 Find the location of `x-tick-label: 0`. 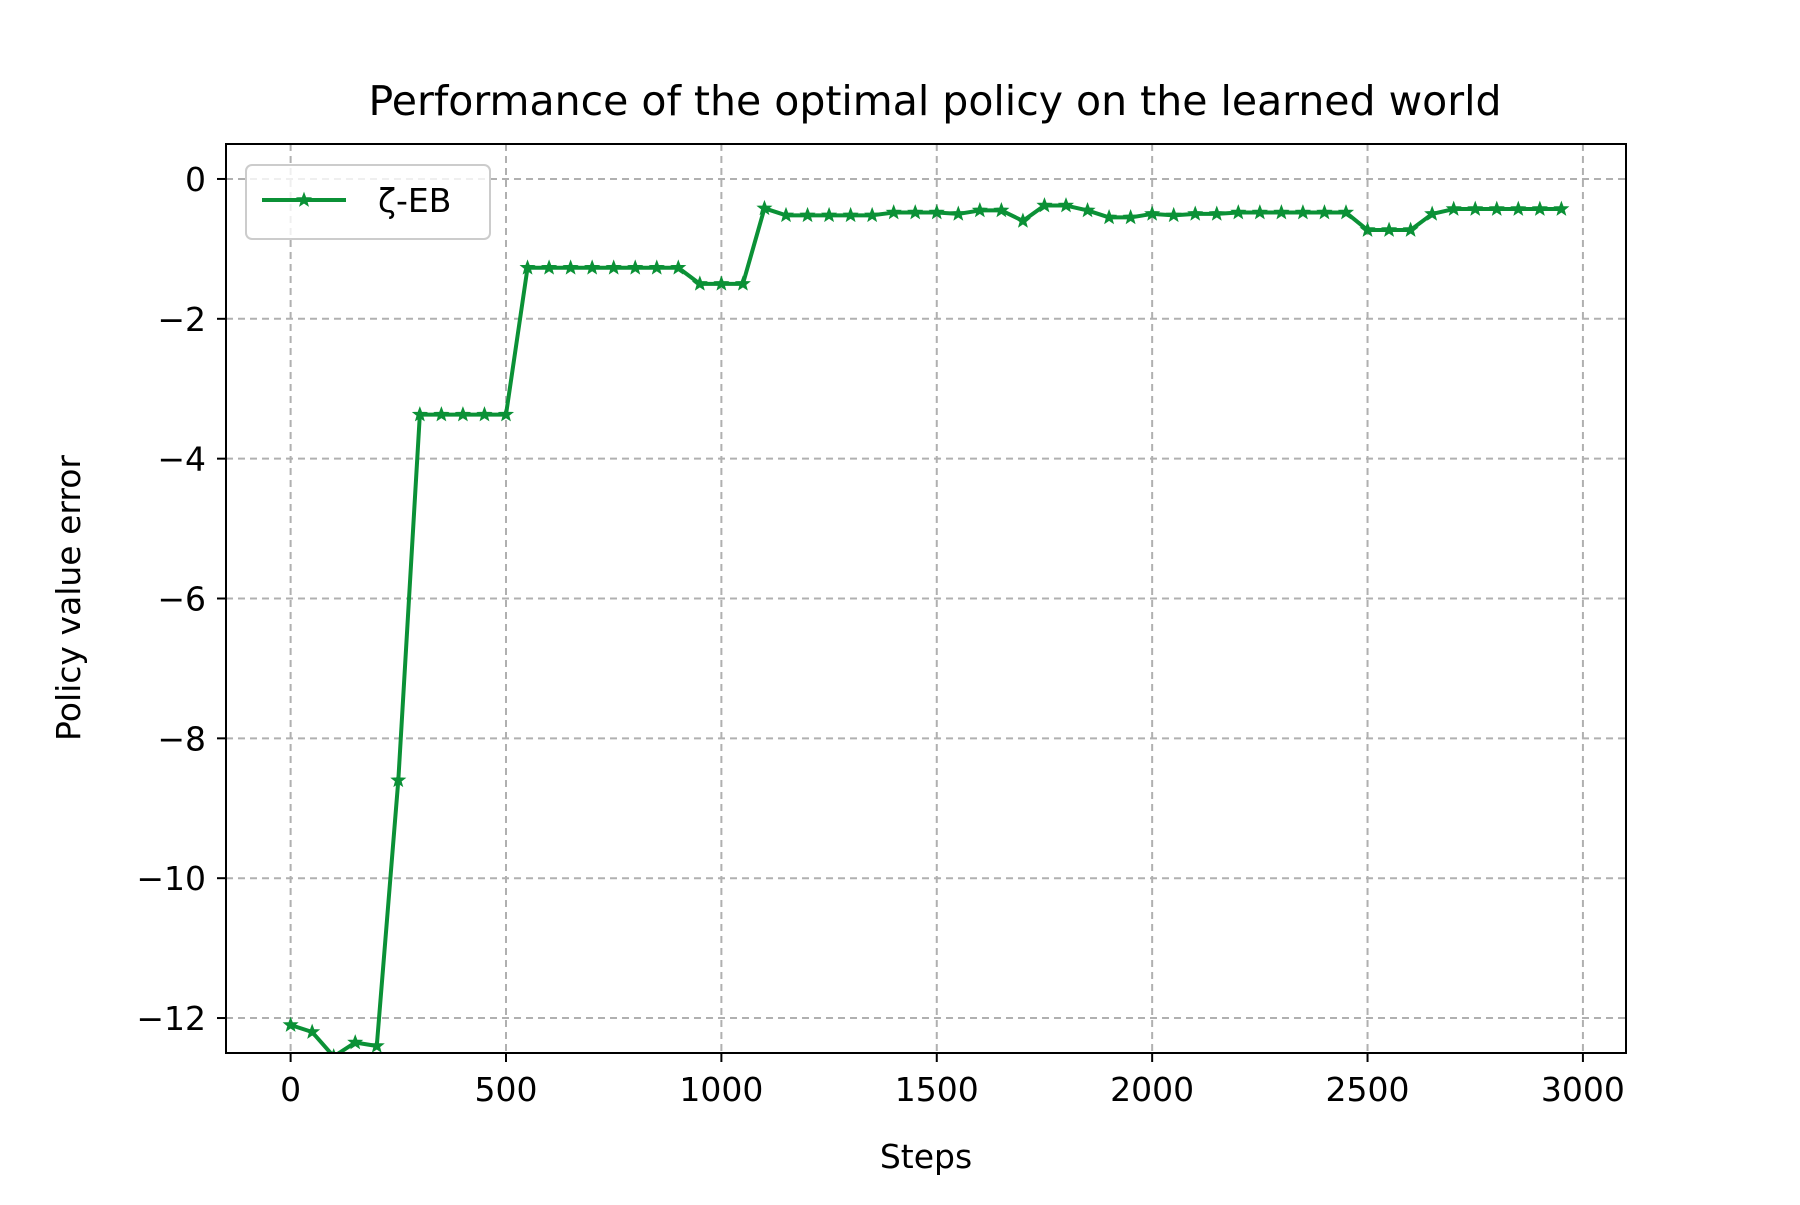

x-tick-label: 0 is located at coordinates (290, 1089).